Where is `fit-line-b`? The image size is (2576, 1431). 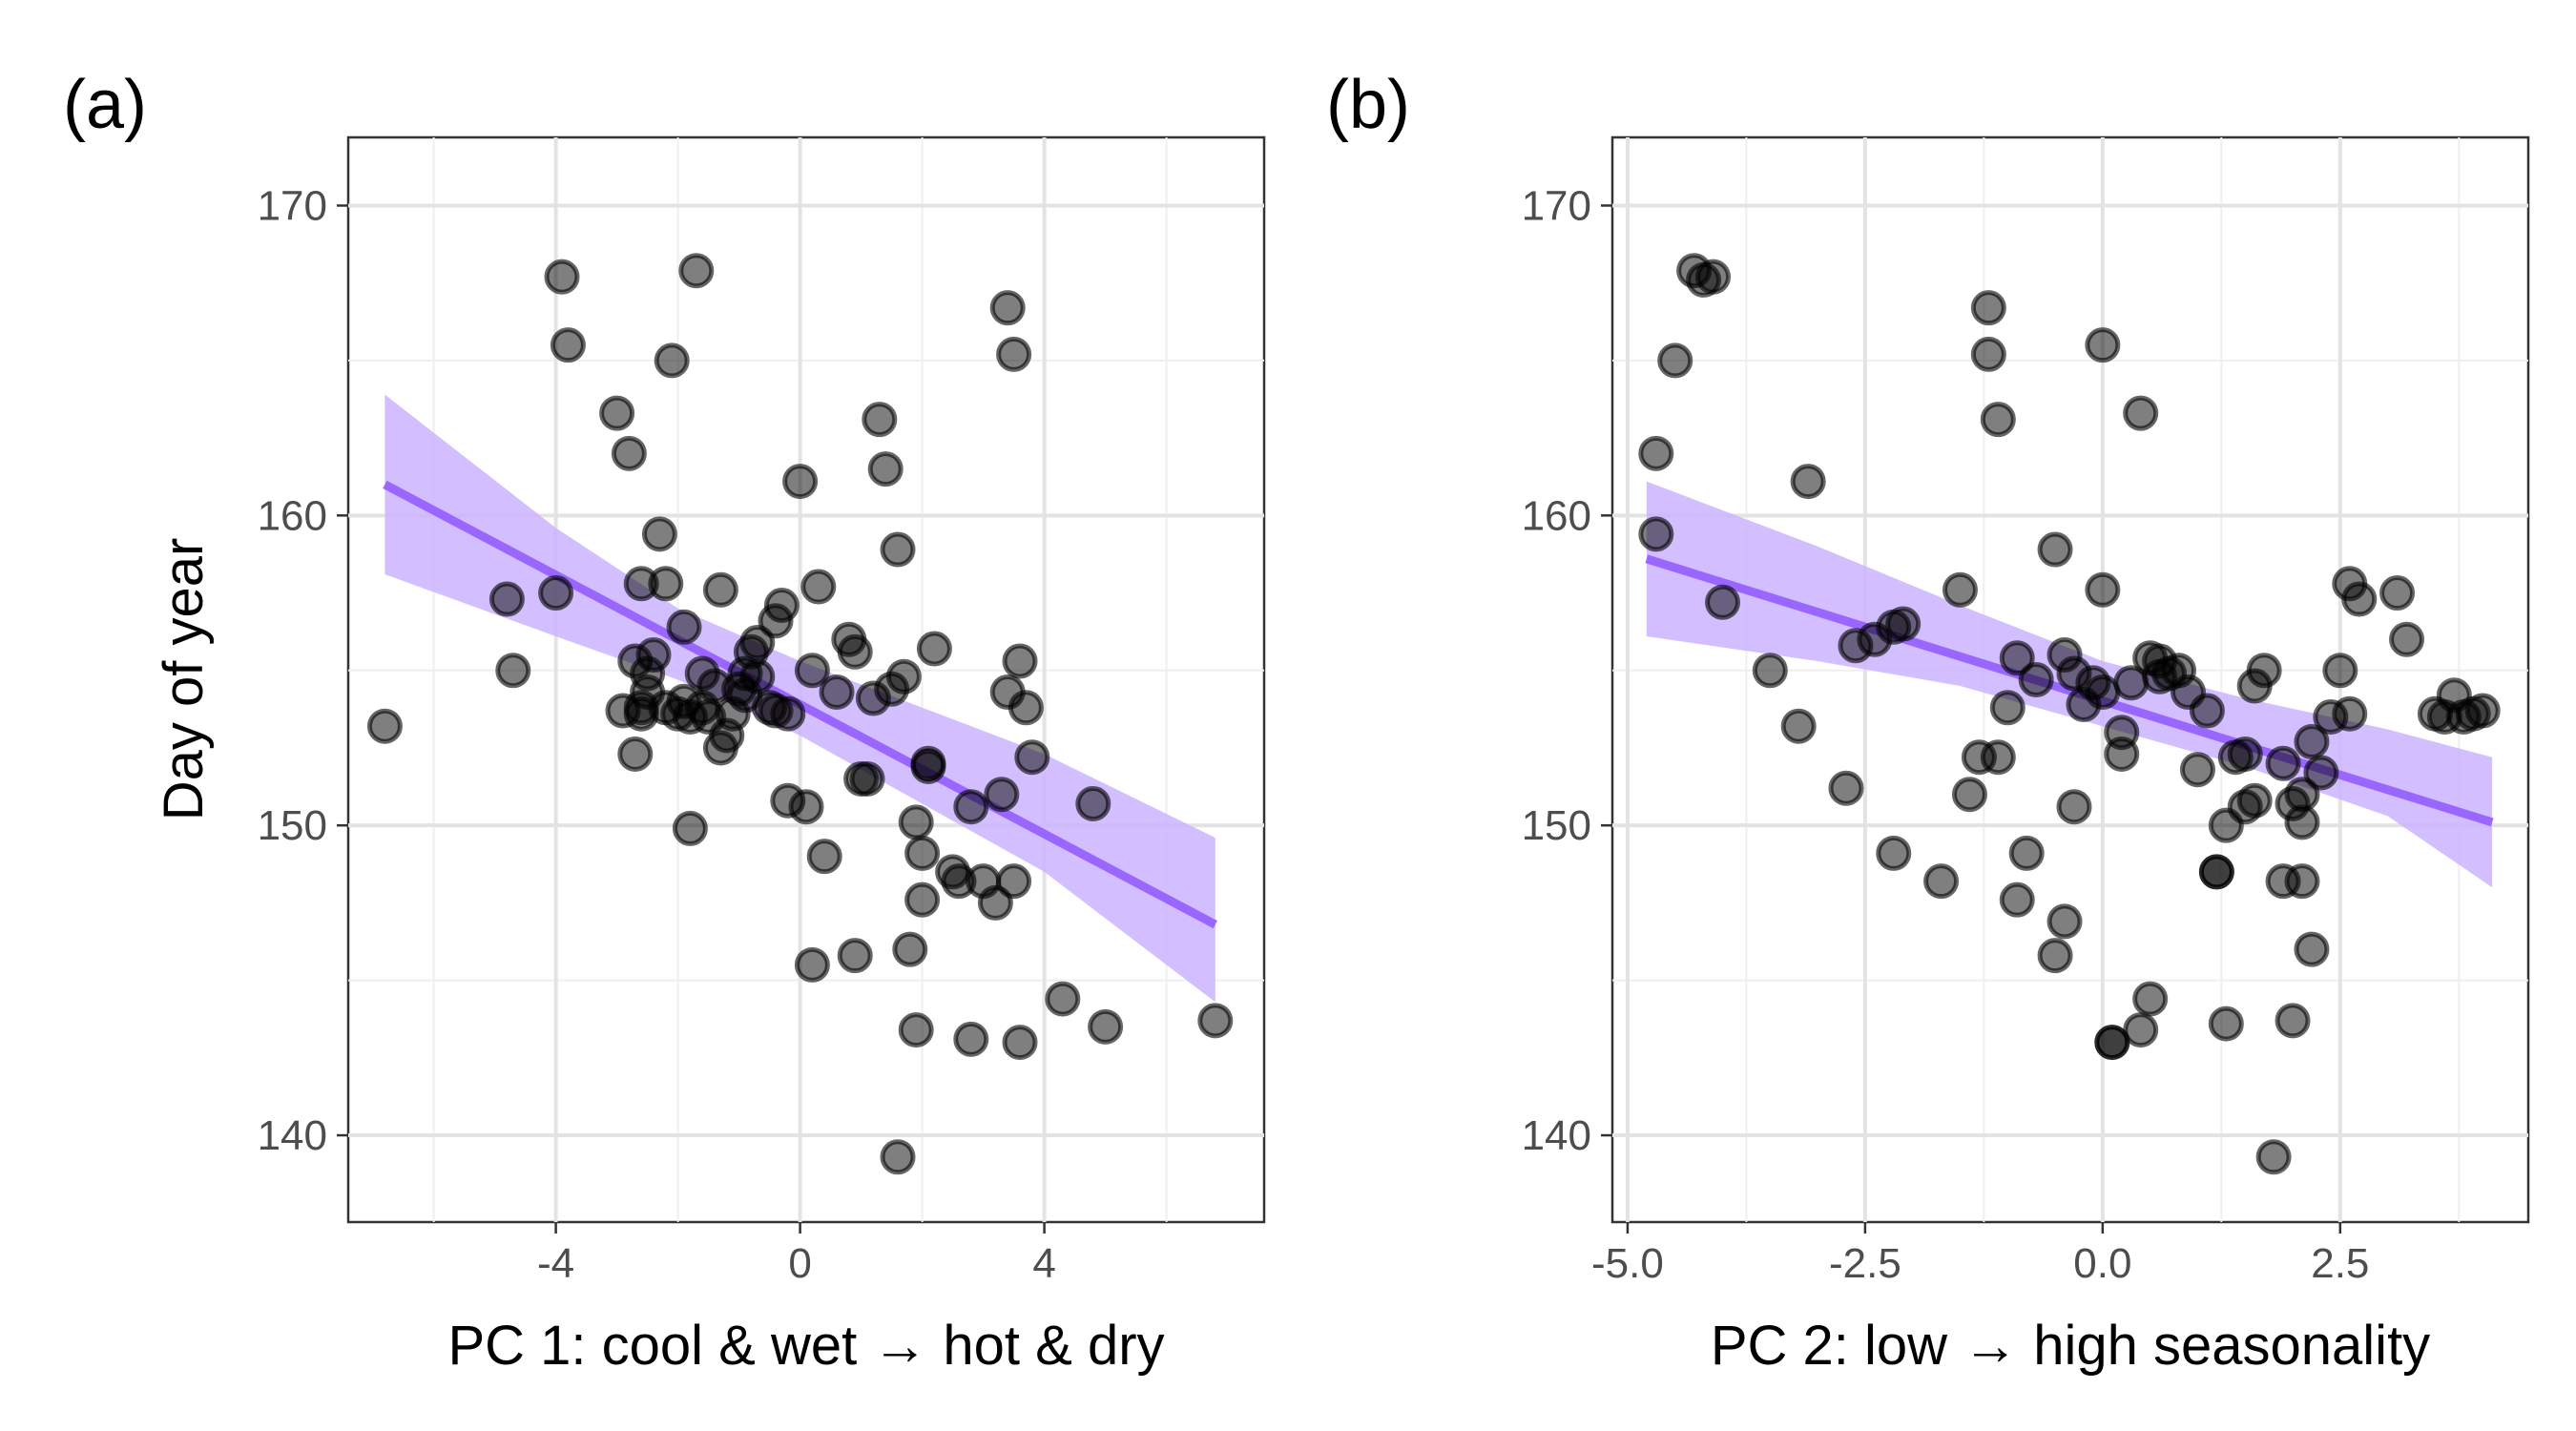
fit-line-b is located at coordinates (2069, 690).